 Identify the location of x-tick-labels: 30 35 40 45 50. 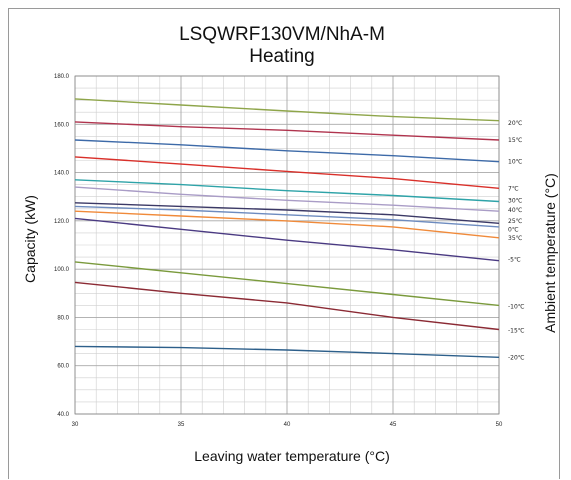
(287, 425).